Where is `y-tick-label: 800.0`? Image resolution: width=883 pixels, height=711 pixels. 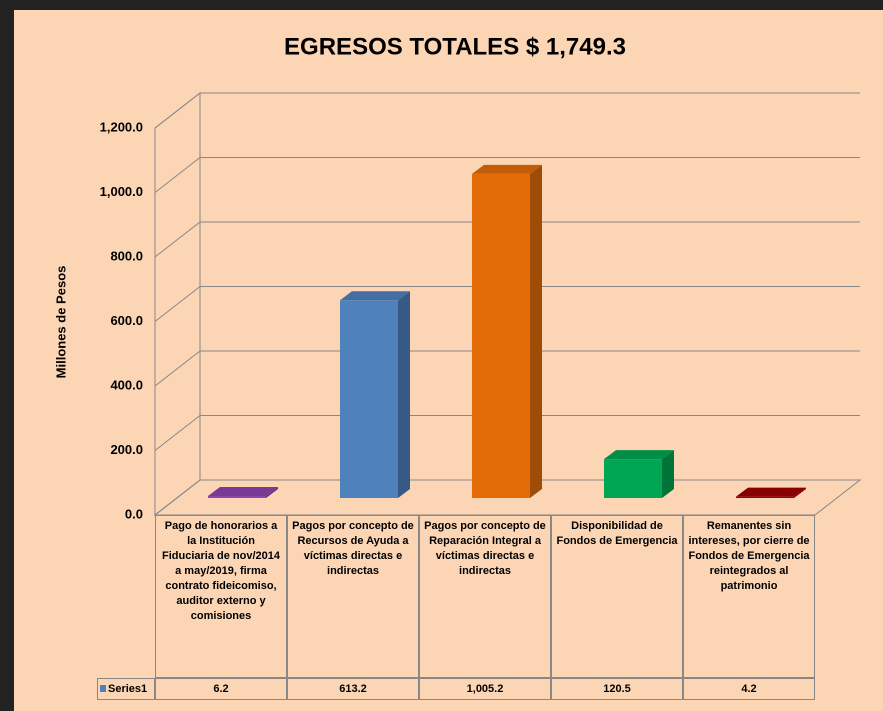 y-tick-label: 800.0 is located at coordinates (126, 255).